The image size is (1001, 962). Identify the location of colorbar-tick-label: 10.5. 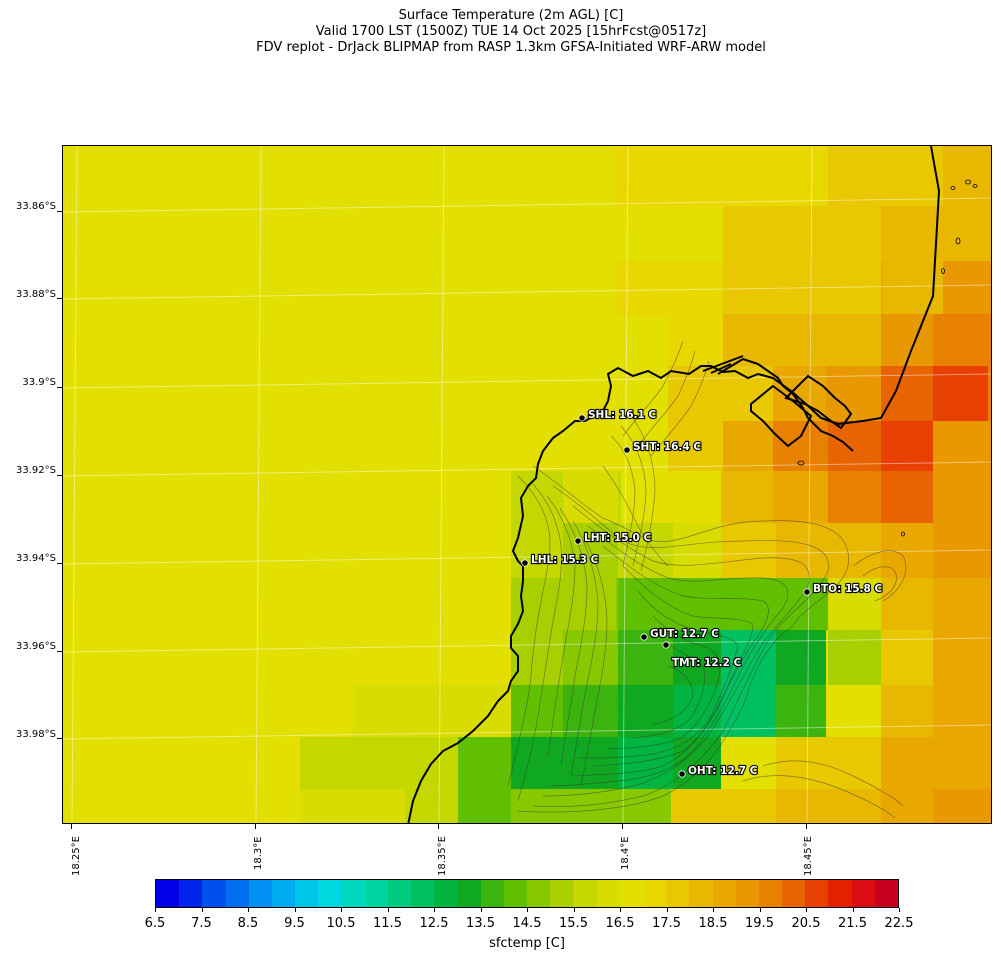
(341, 923).